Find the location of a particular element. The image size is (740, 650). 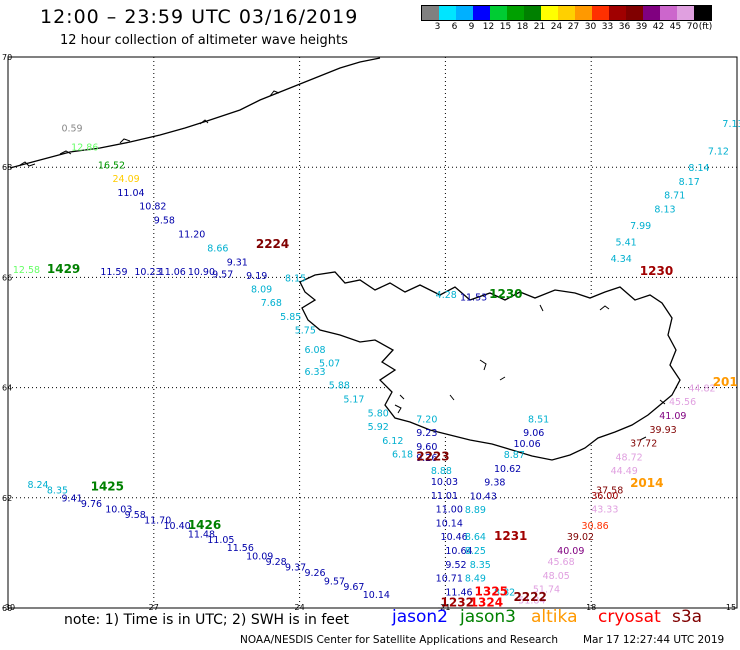

wave-height-value: 8.14 is located at coordinates (698, 168).